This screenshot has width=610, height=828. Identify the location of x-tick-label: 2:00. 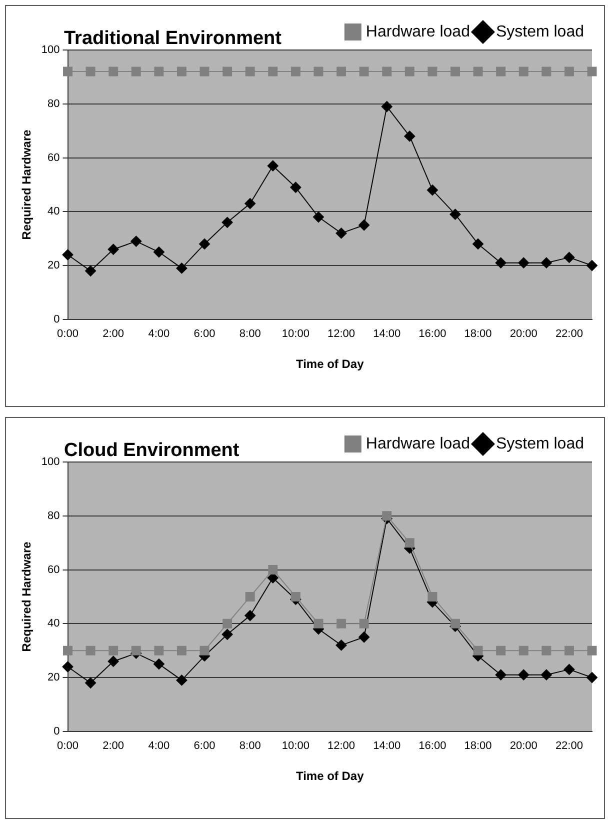
(113, 334).